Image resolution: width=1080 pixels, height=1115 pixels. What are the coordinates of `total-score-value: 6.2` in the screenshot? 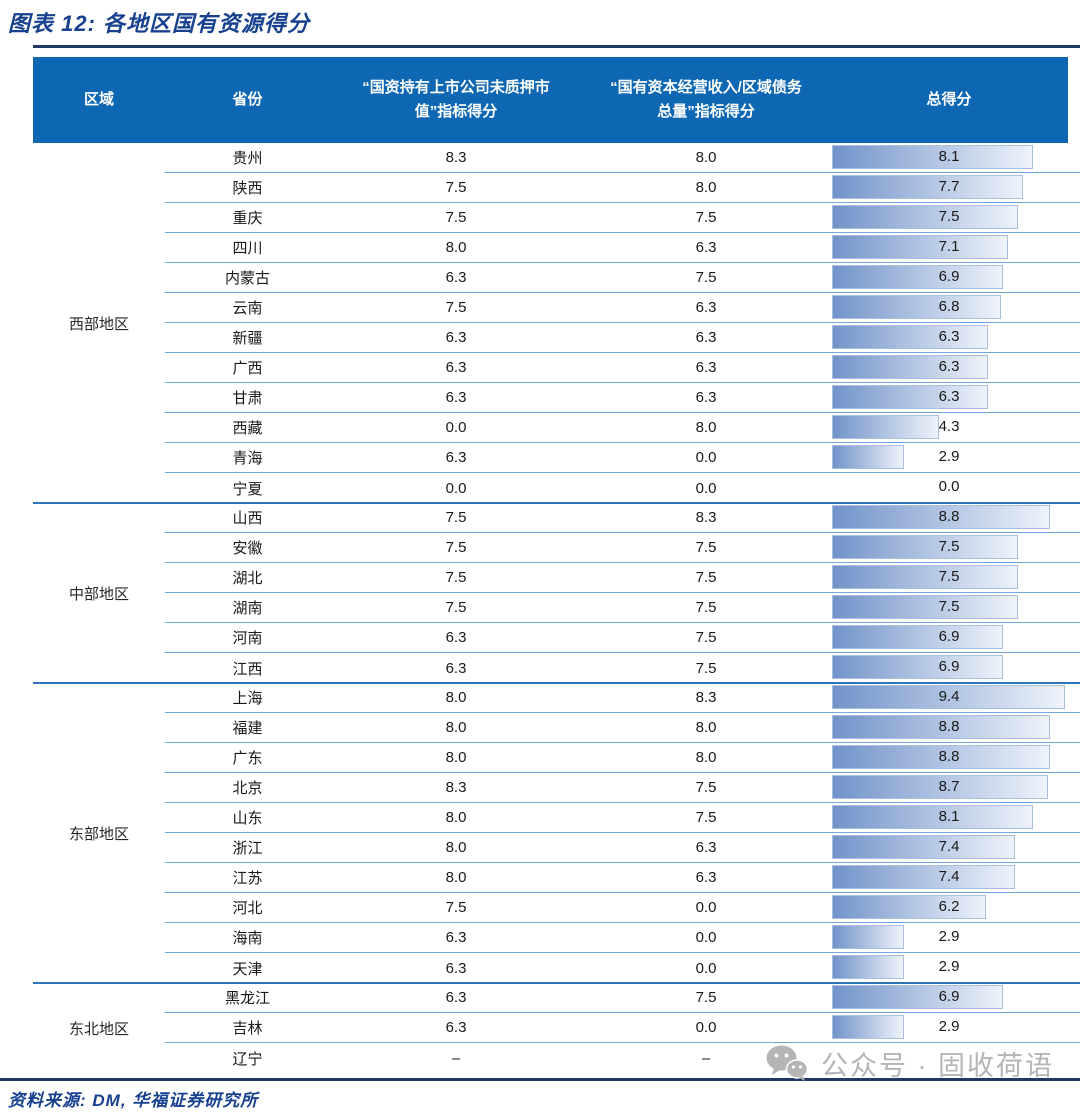 It's located at (949, 906).